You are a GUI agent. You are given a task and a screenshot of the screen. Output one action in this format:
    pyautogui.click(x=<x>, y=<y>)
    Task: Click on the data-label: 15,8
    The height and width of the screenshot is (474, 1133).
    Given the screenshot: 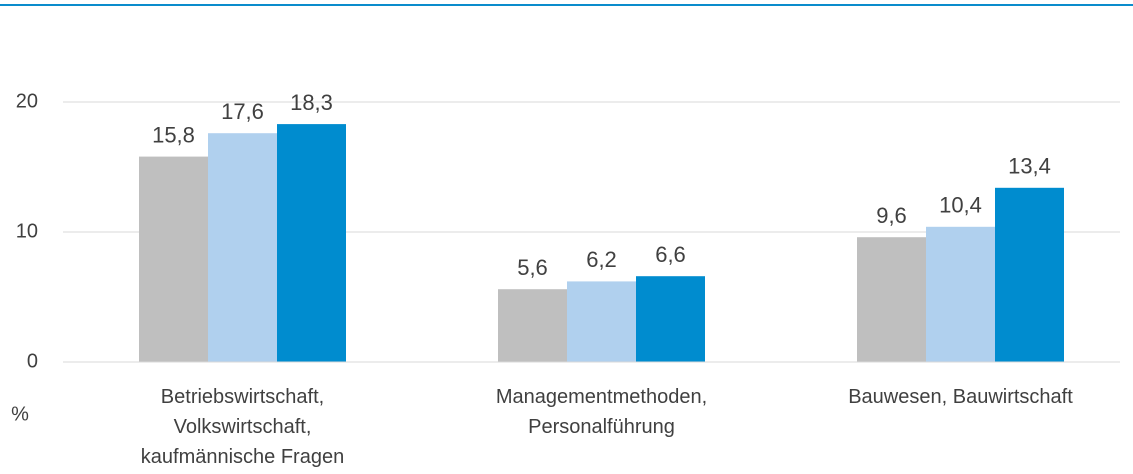 What is the action you would take?
    pyautogui.click(x=173, y=134)
    